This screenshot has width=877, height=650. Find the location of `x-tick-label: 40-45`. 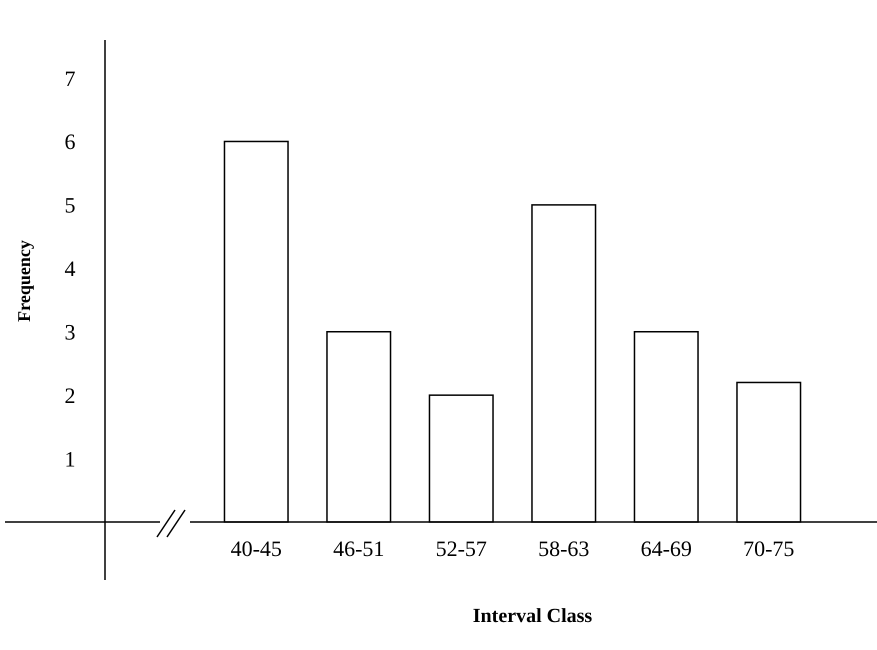

x-tick-label: 40-45 is located at coordinates (256, 548).